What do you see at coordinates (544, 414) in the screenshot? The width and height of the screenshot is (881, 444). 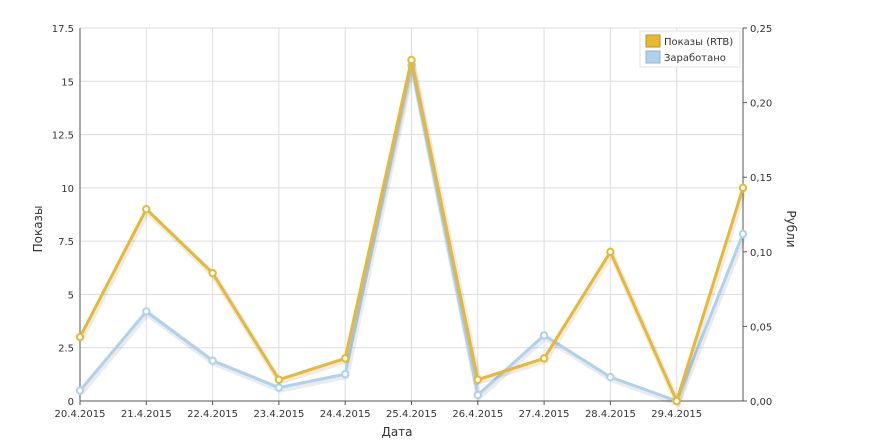 I see `x-tick-label: 27.4.2015` at bounding box center [544, 414].